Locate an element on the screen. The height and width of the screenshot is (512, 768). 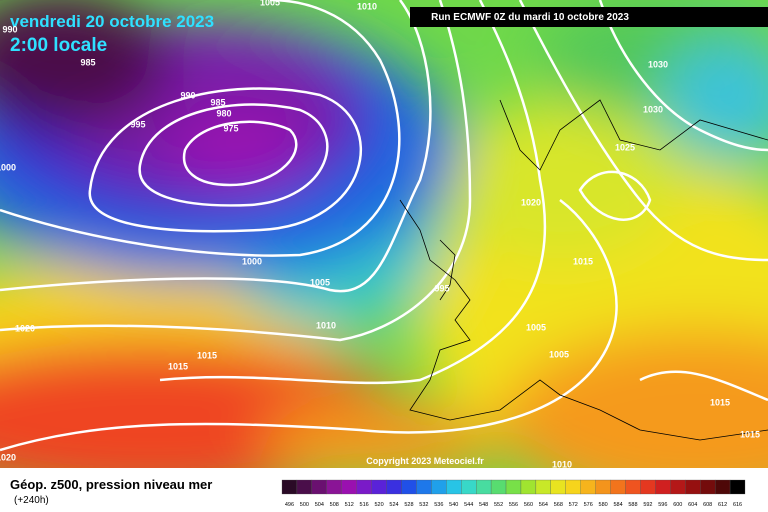
scale-label: 504 is located at coordinates (319, 505).